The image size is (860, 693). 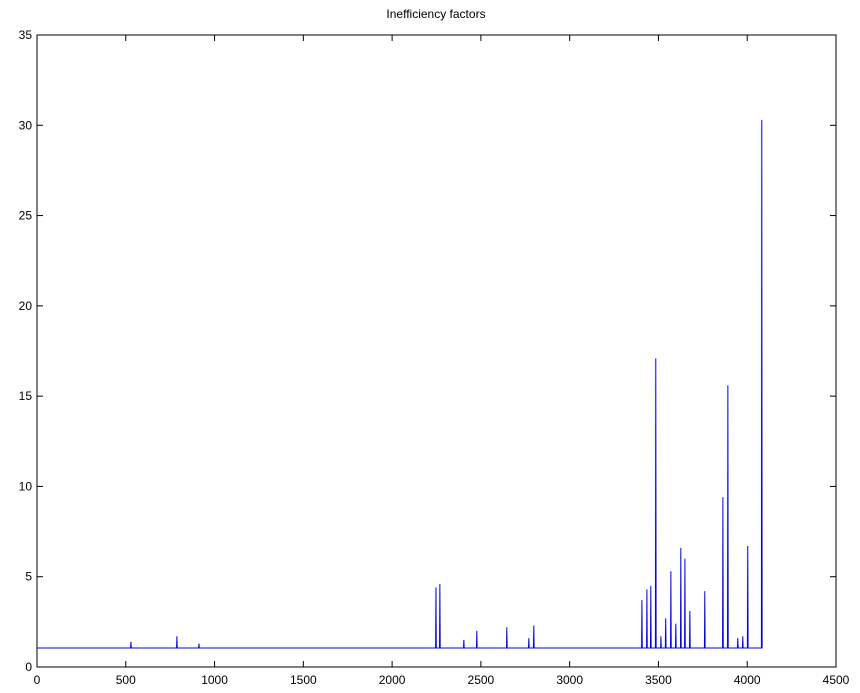 I want to click on x-tick-label: 1000, so click(x=214, y=680).